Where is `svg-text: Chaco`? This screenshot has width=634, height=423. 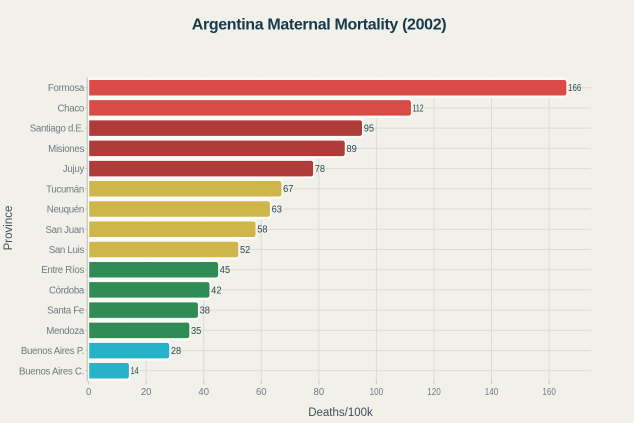 svg-text: Chaco is located at coordinates (70, 108).